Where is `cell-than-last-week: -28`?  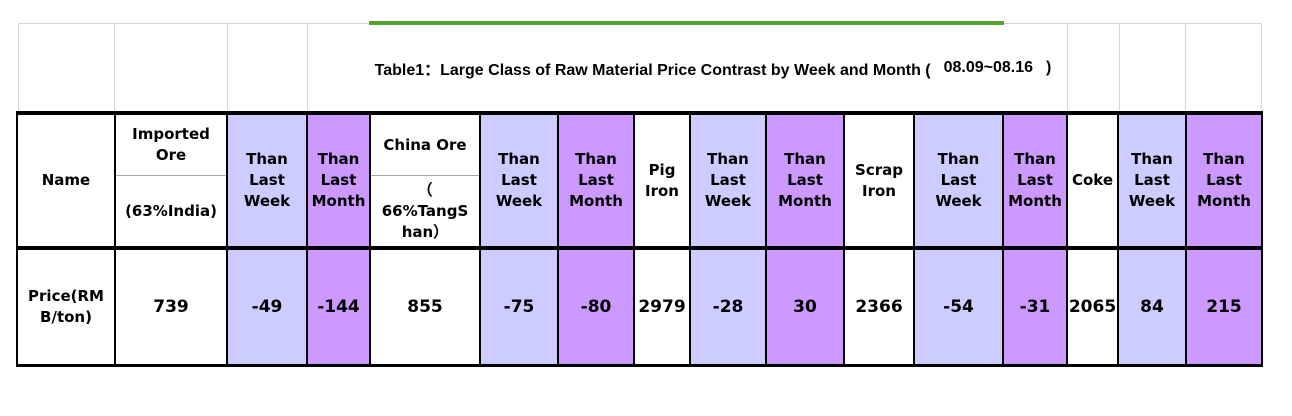
cell-than-last-week: -28 is located at coordinates (728, 307).